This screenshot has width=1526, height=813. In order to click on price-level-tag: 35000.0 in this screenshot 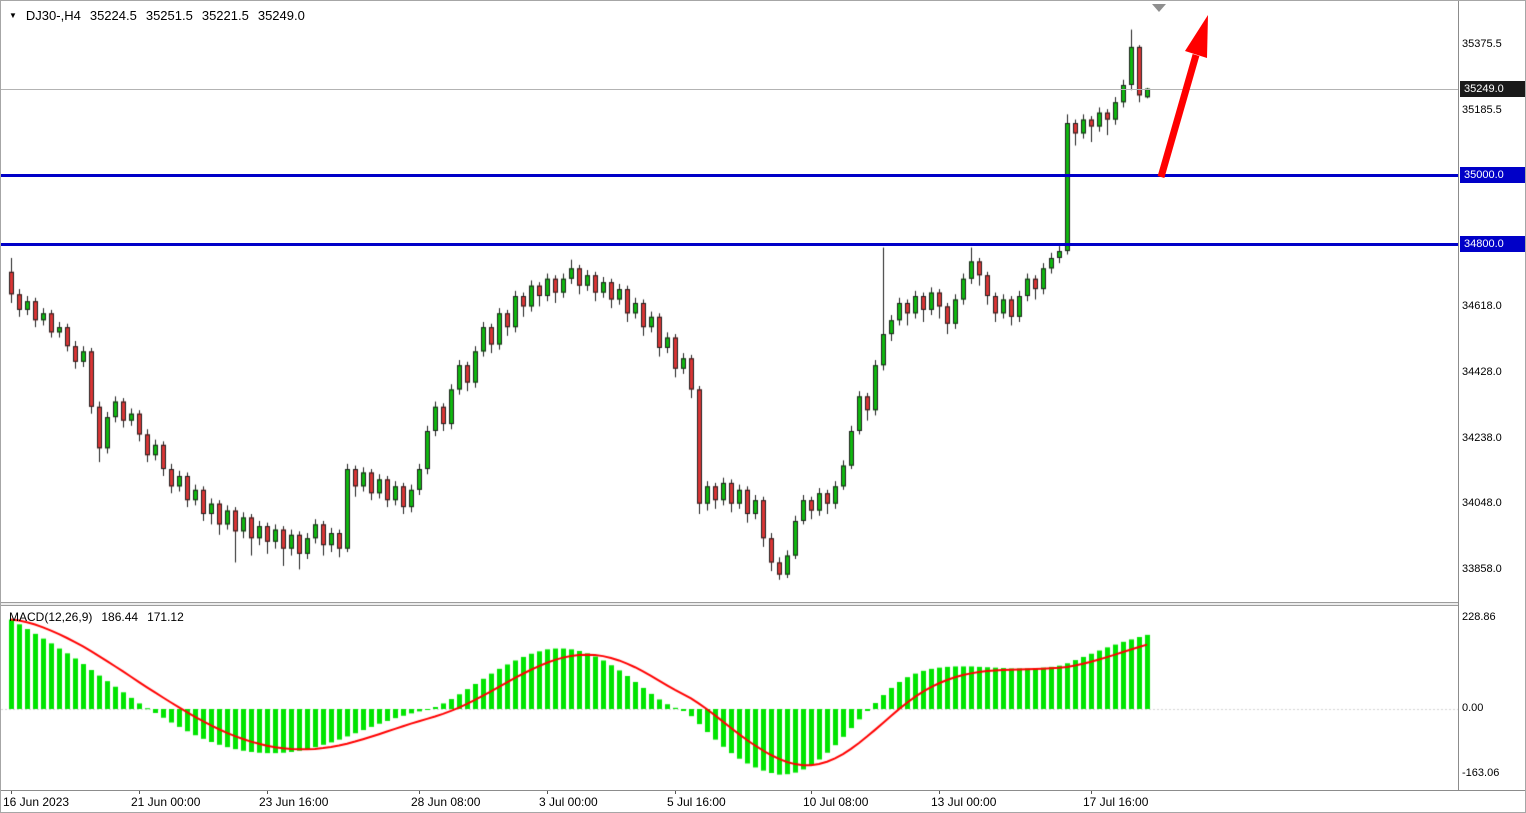, I will do `click(1492, 175)`.